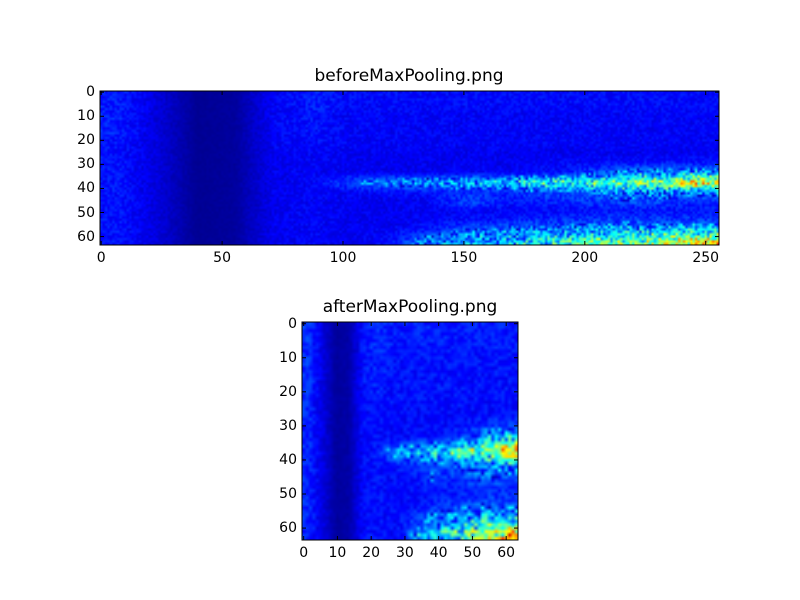 The width and height of the screenshot is (800, 600). I want to click on axes-frame-after, so click(410, 431).